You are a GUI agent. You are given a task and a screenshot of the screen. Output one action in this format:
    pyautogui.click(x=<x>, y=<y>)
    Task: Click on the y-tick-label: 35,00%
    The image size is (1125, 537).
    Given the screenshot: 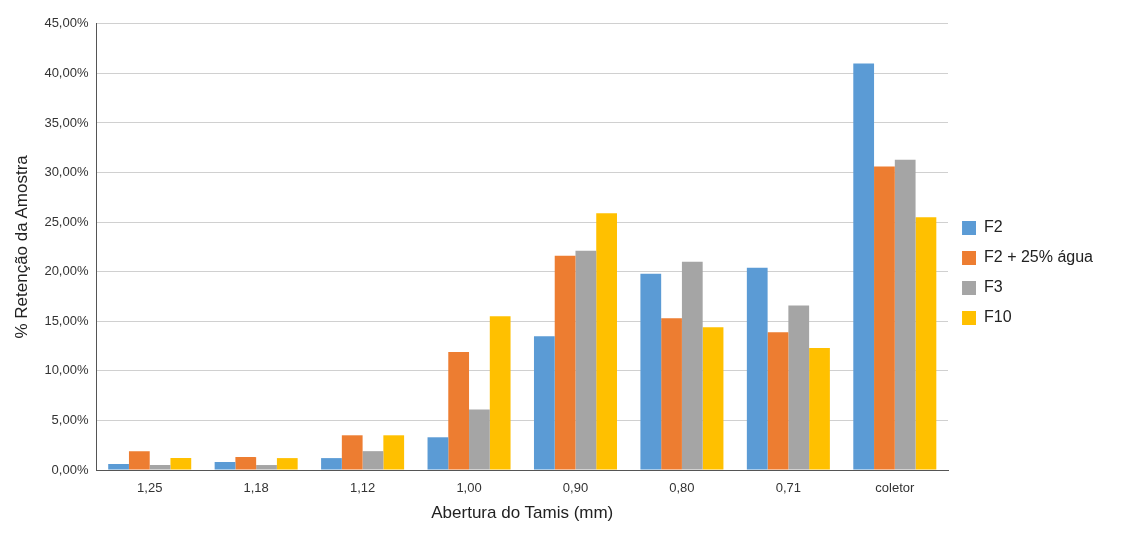 What is the action you would take?
    pyautogui.click(x=66, y=122)
    